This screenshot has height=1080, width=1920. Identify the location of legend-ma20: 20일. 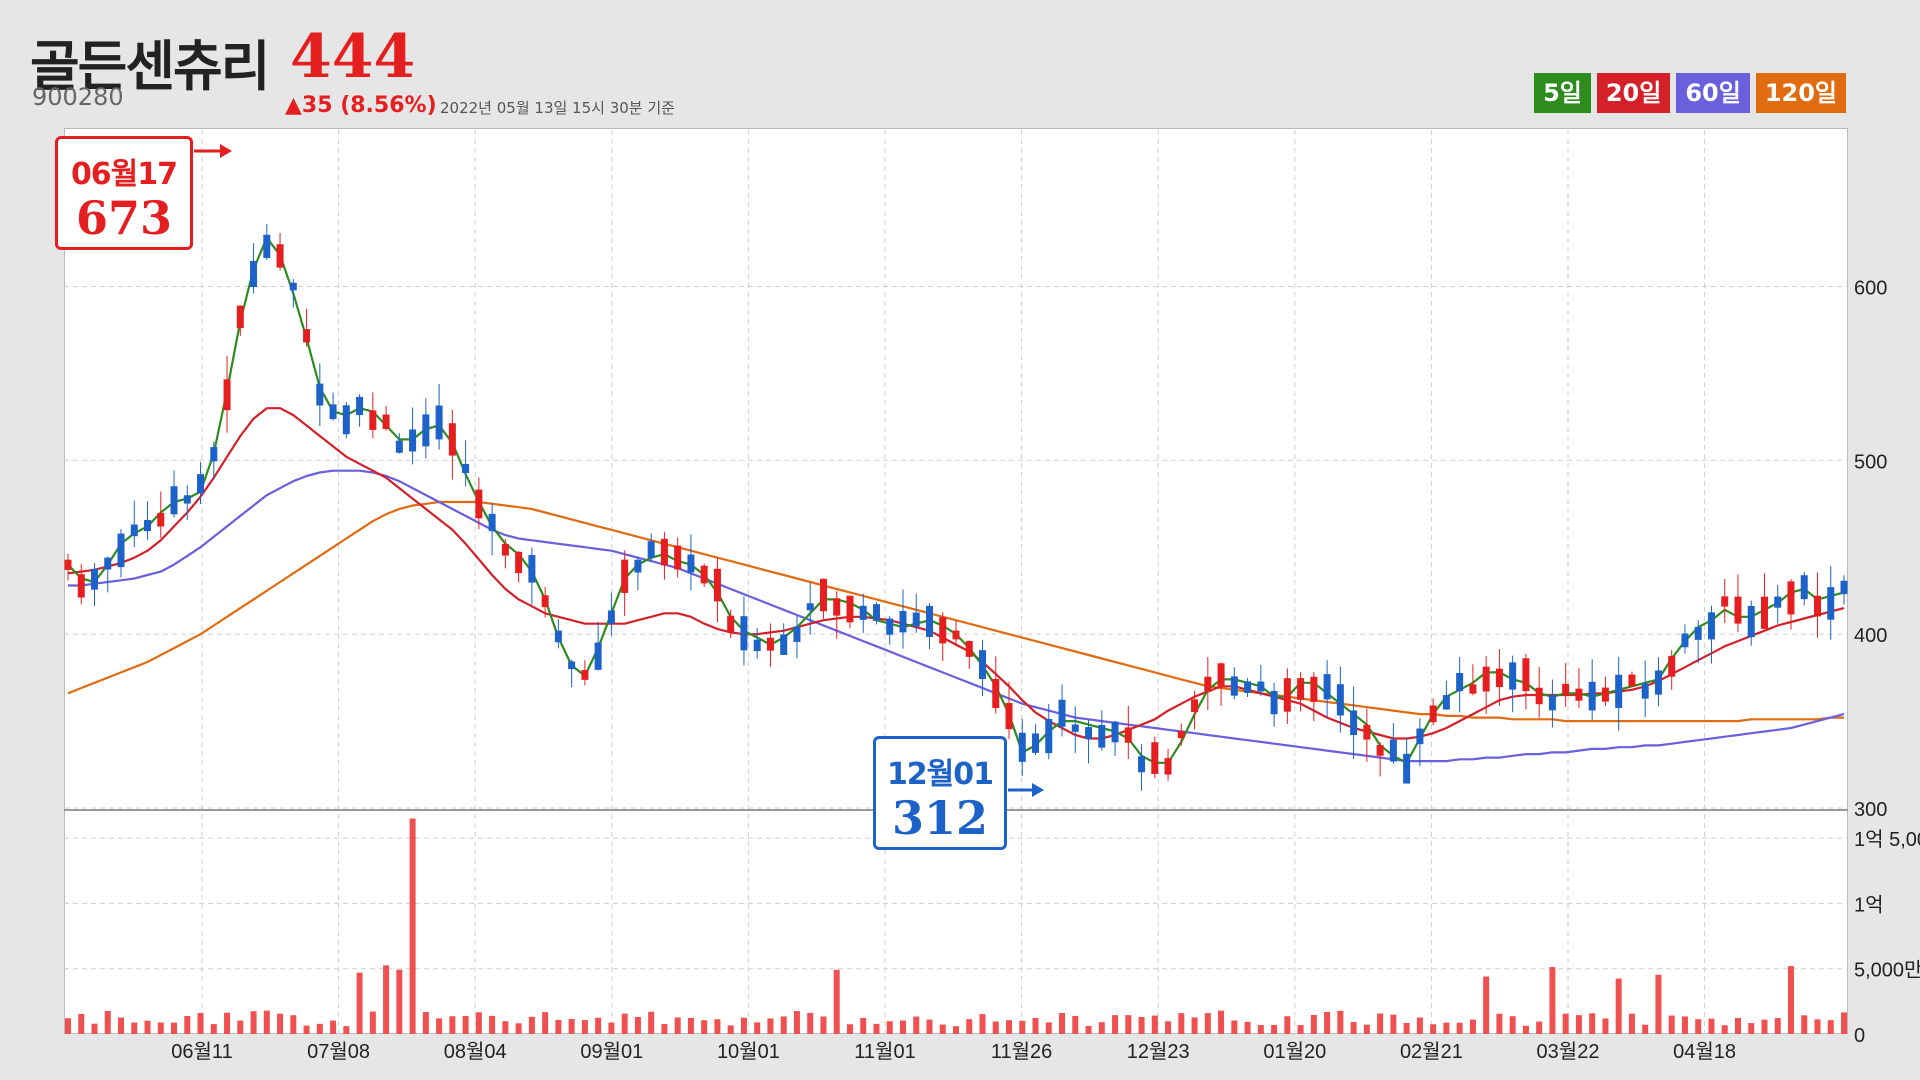
(1633, 93).